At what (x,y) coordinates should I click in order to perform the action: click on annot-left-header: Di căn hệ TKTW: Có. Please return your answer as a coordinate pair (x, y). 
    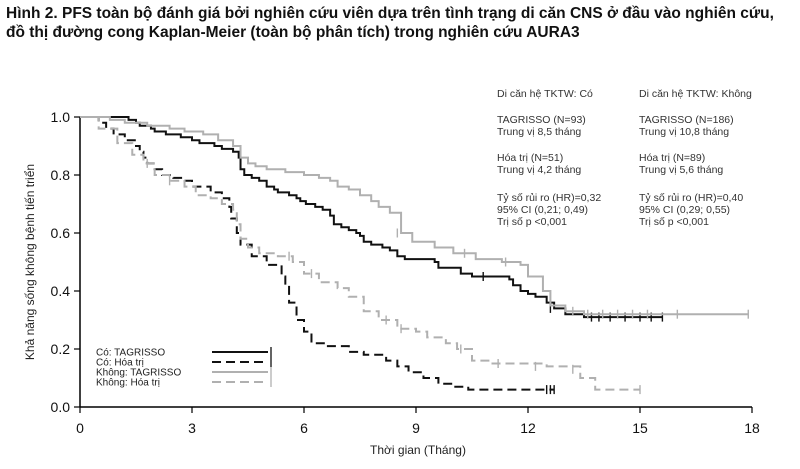
    Looking at the image, I should click on (545, 94).